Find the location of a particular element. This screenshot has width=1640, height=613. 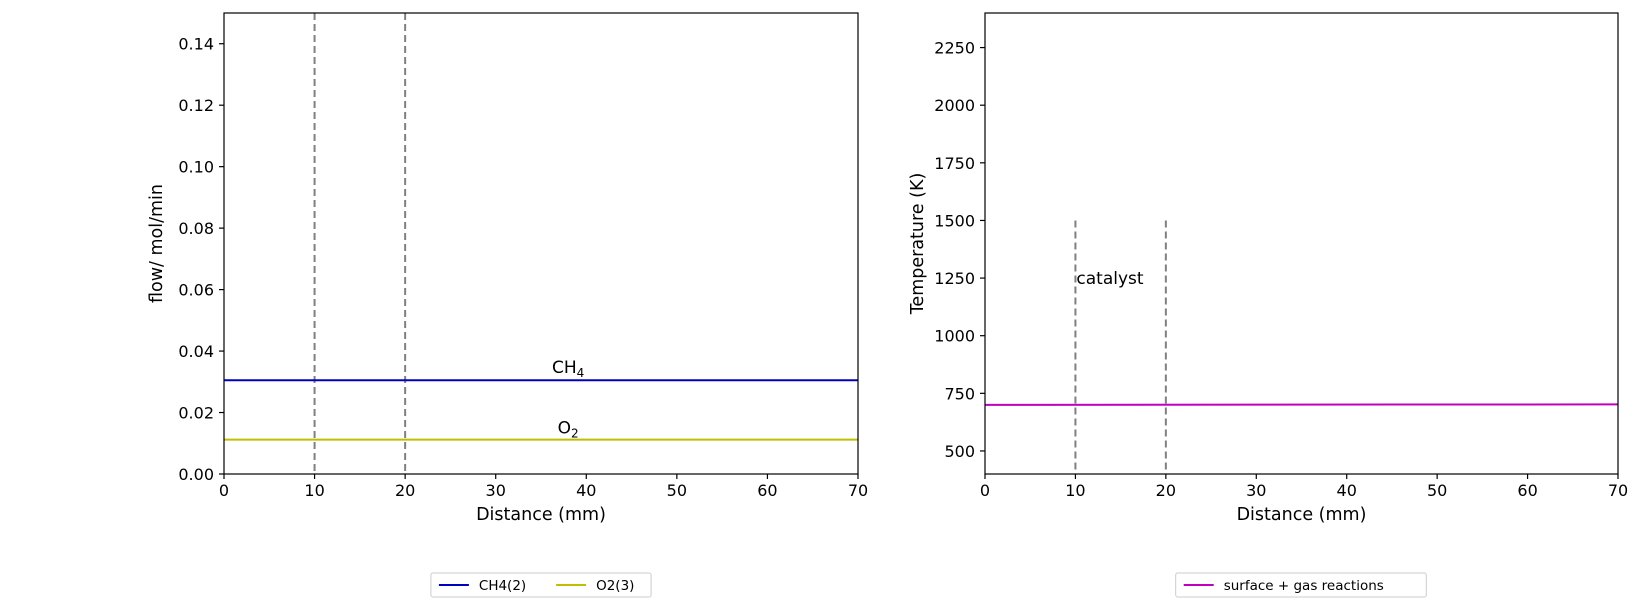

y-axis-label: flow/ mol/min is located at coordinates (157, 243).